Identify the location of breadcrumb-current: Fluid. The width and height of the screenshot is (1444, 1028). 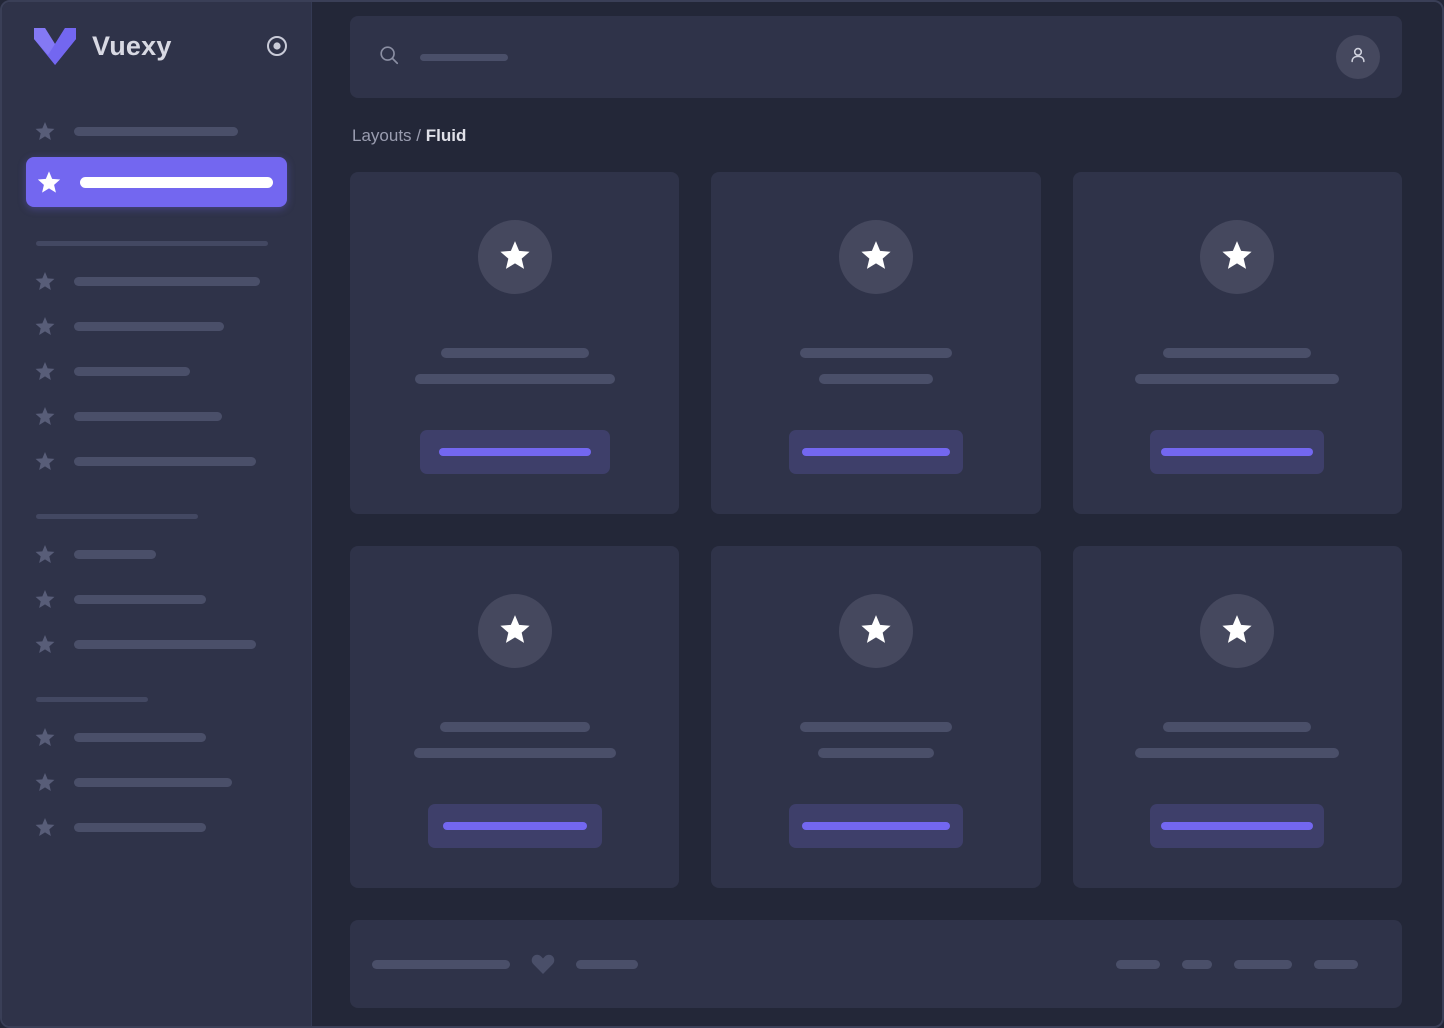
(446, 135).